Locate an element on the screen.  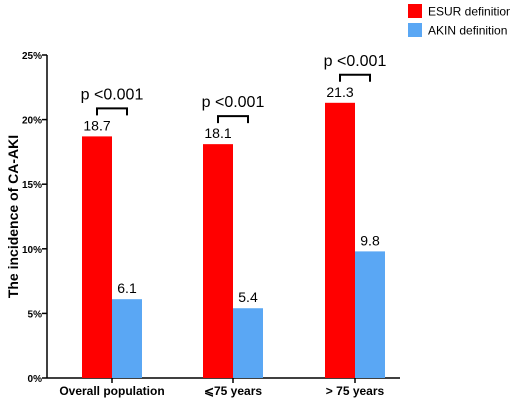
legend: ESUR definition AKIN definition is located at coordinates (459, 21).